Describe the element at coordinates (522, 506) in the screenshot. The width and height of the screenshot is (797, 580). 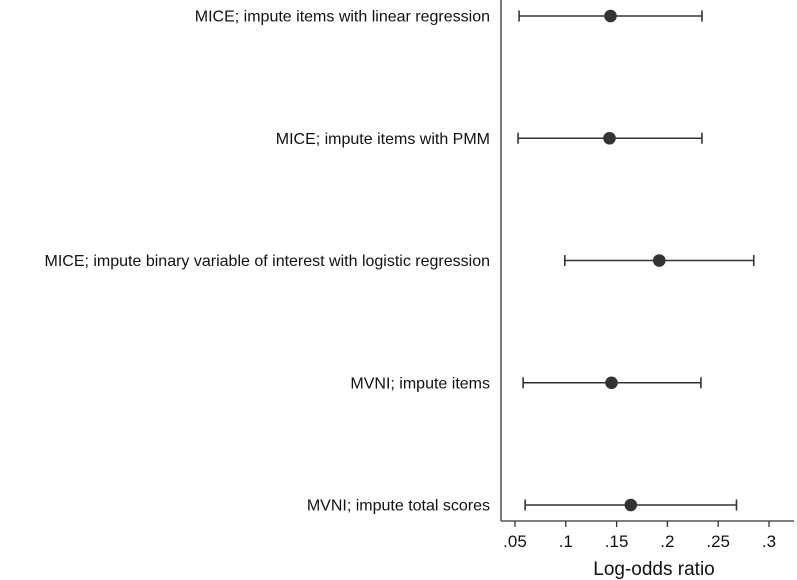
I see `forest-row: MVNI; impute total scores` at that location.